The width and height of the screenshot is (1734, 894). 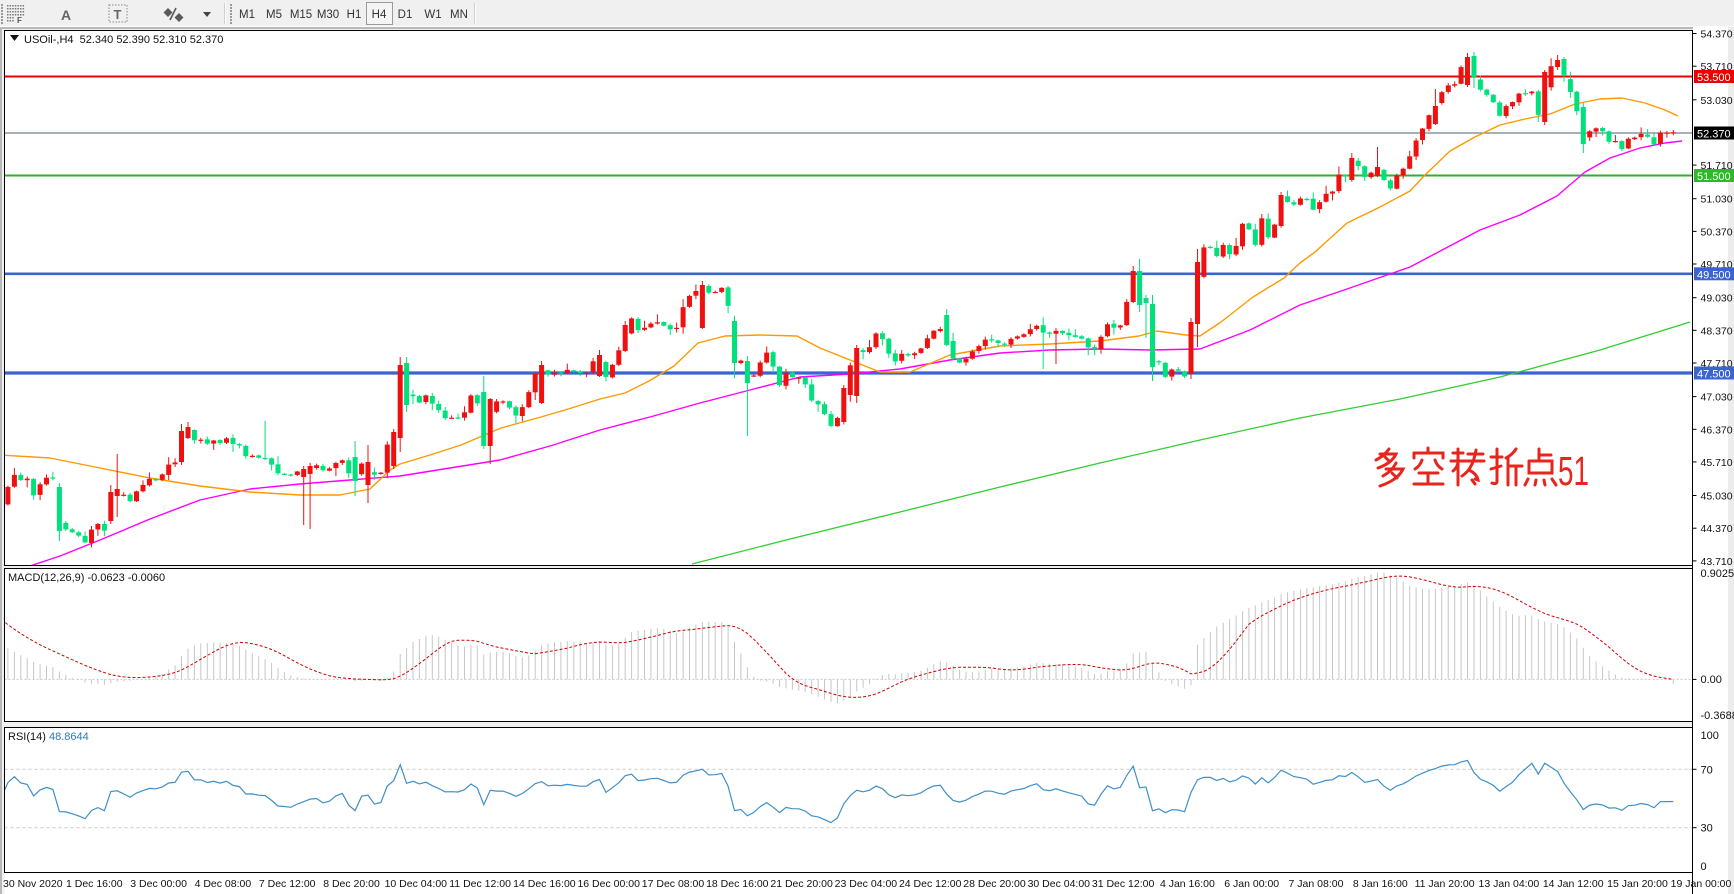 What do you see at coordinates (274, 15) in the screenshot?
I see `svg-text: M5` at bounding box center [274, 15].